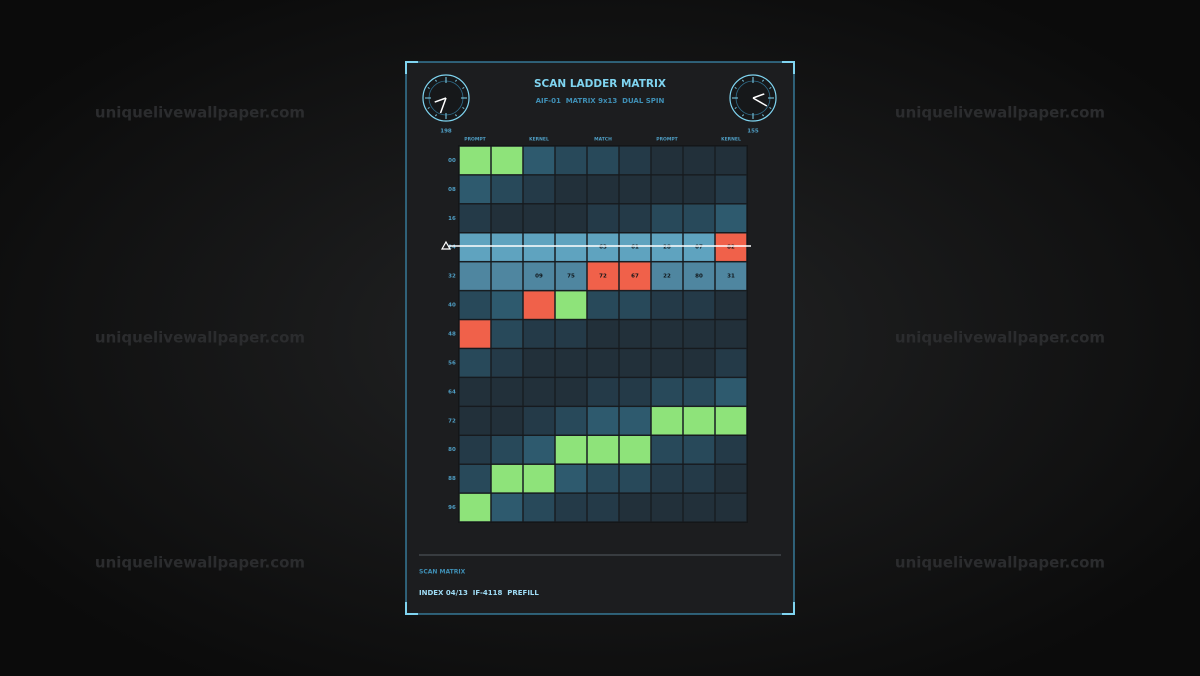 The height and width of the screenshot is (676, 1200). I want to click on row-label: 24, so click(452, 248).